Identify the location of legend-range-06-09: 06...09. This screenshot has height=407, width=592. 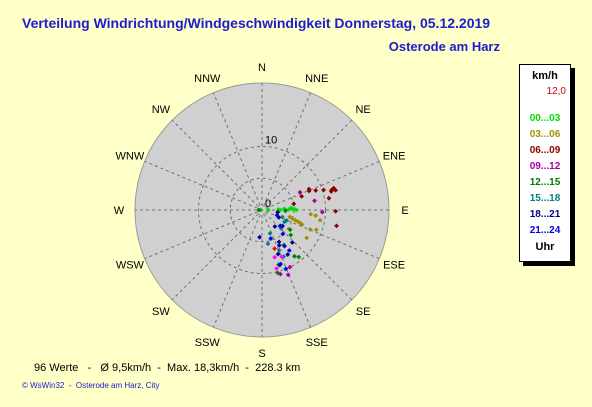
(545, 150).